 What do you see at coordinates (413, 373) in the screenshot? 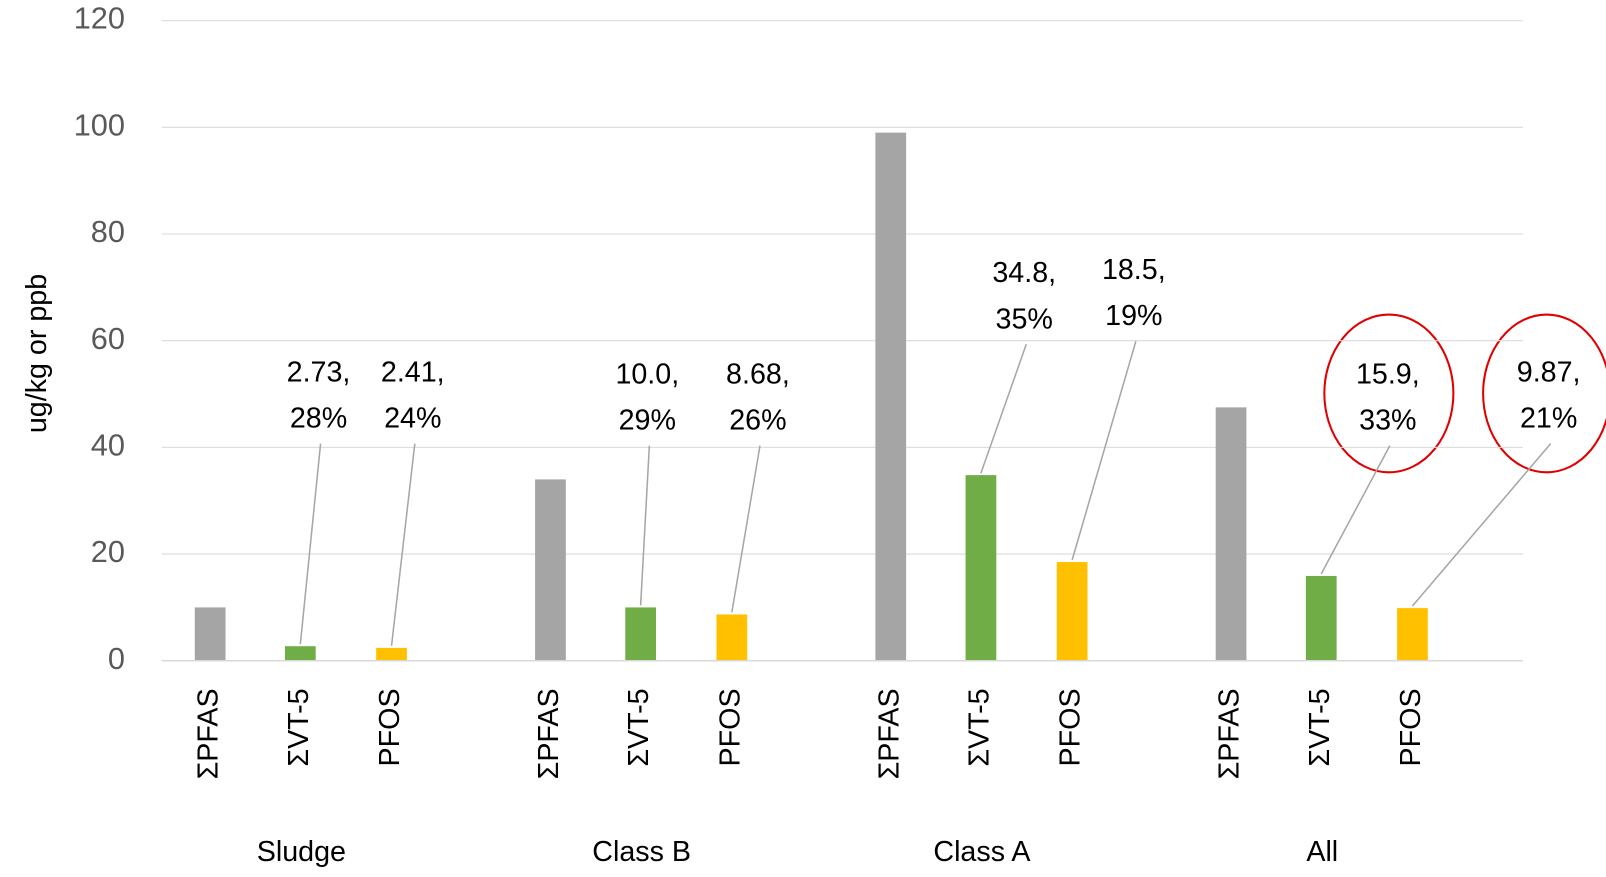
I see `data-label: 2.41,` at bounding box center [413, 373].